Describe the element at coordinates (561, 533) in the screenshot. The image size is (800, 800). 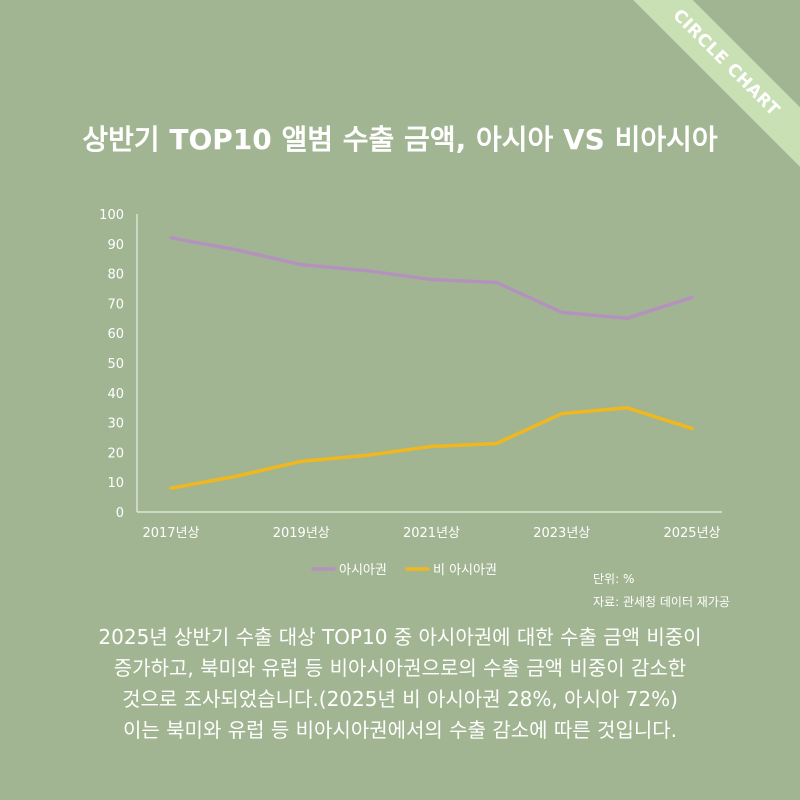
I see `x-tick-label: 2023년상` at that location.